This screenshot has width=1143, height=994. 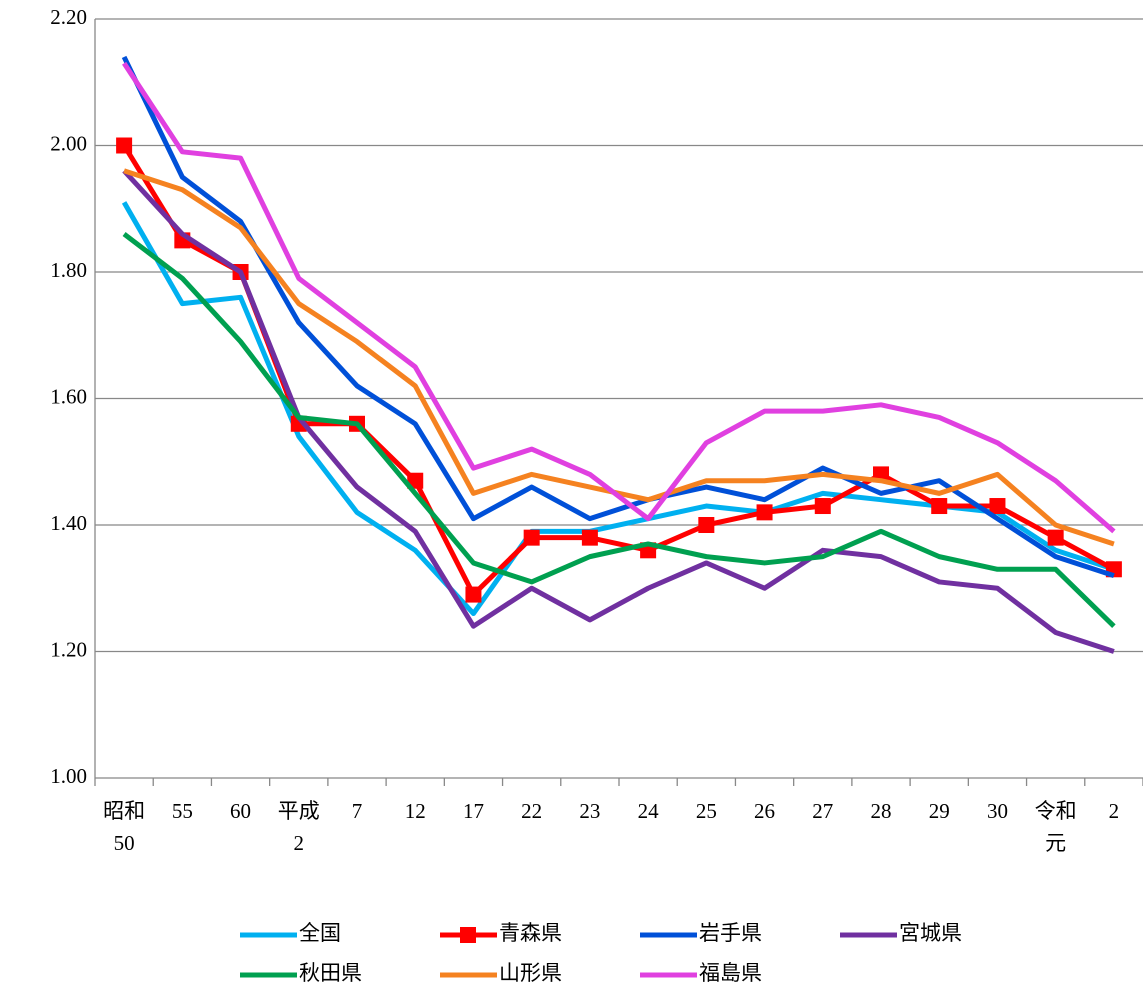 What do you see at coordinates (320, 933) in the screenshot?
I see `legend-label: 全国` at bounding box center [320, 933].